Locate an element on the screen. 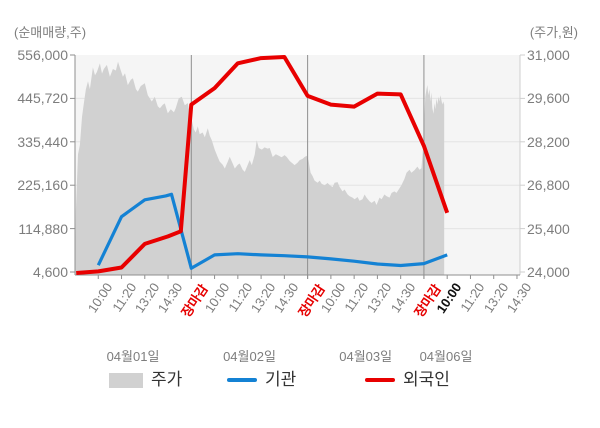 The image size is (600, 428). left-tick-label: 4,600 is located at coordinates (50, 272).